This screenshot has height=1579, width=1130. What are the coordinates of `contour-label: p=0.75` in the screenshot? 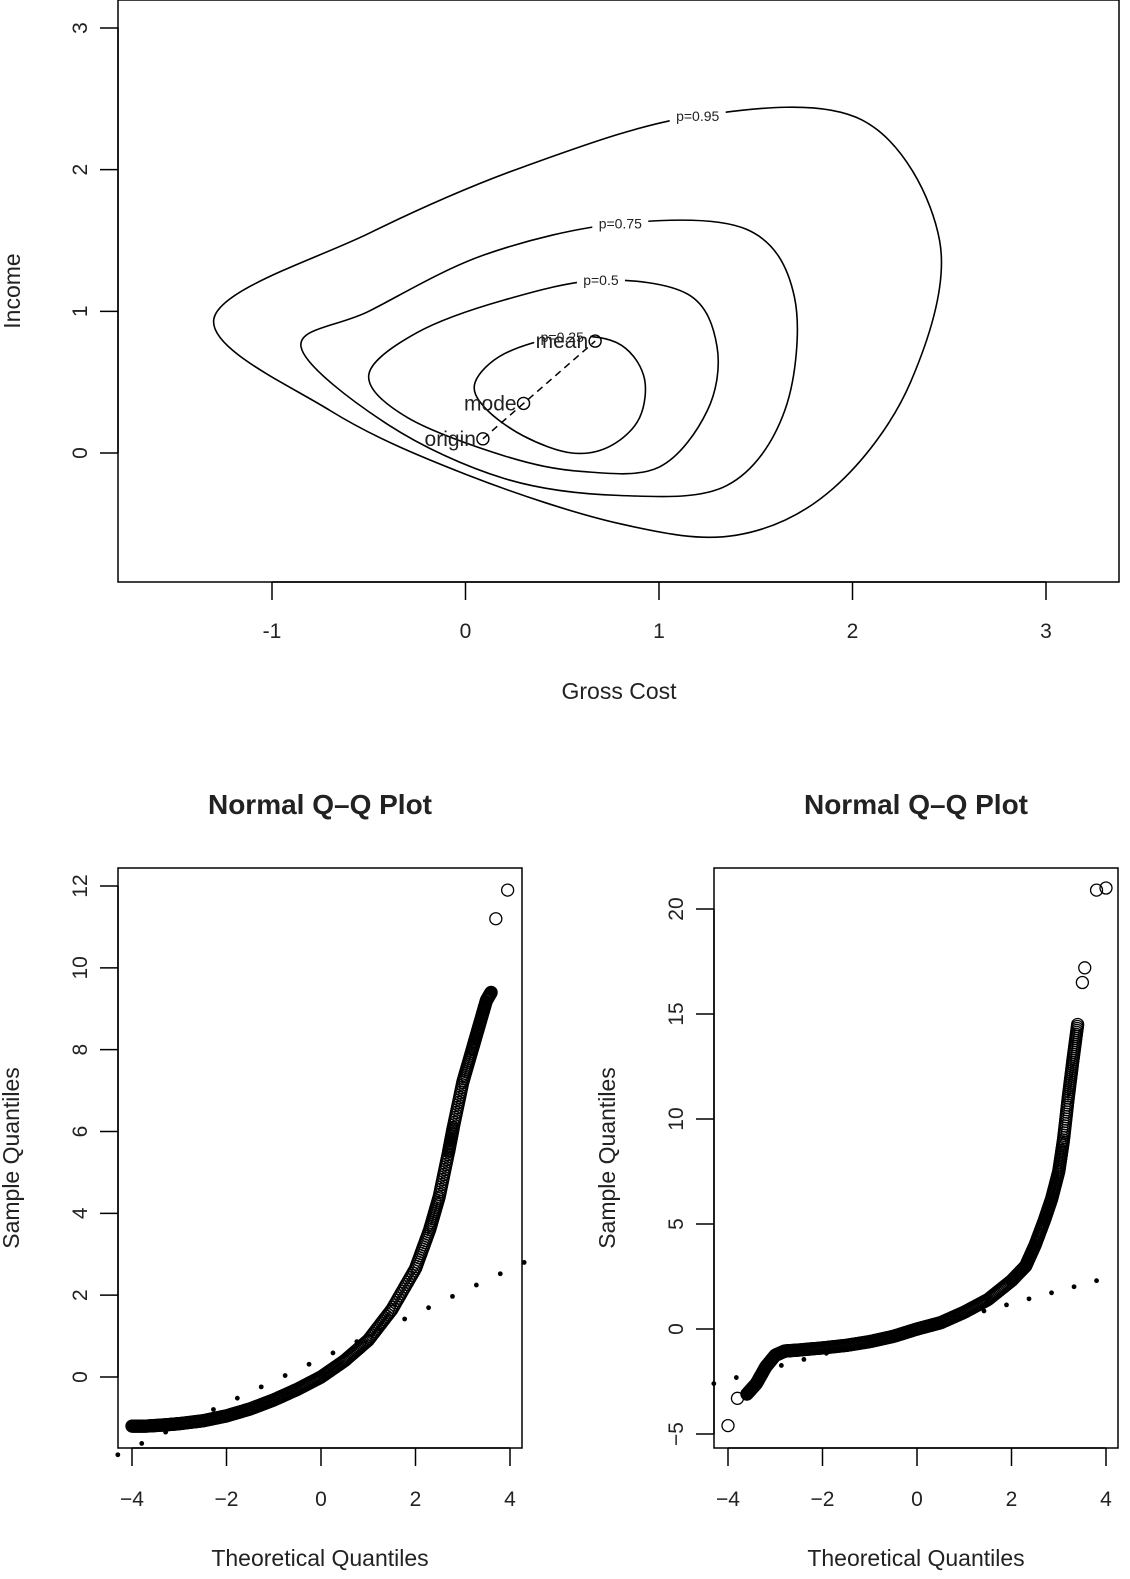 It's located at (620, 224).